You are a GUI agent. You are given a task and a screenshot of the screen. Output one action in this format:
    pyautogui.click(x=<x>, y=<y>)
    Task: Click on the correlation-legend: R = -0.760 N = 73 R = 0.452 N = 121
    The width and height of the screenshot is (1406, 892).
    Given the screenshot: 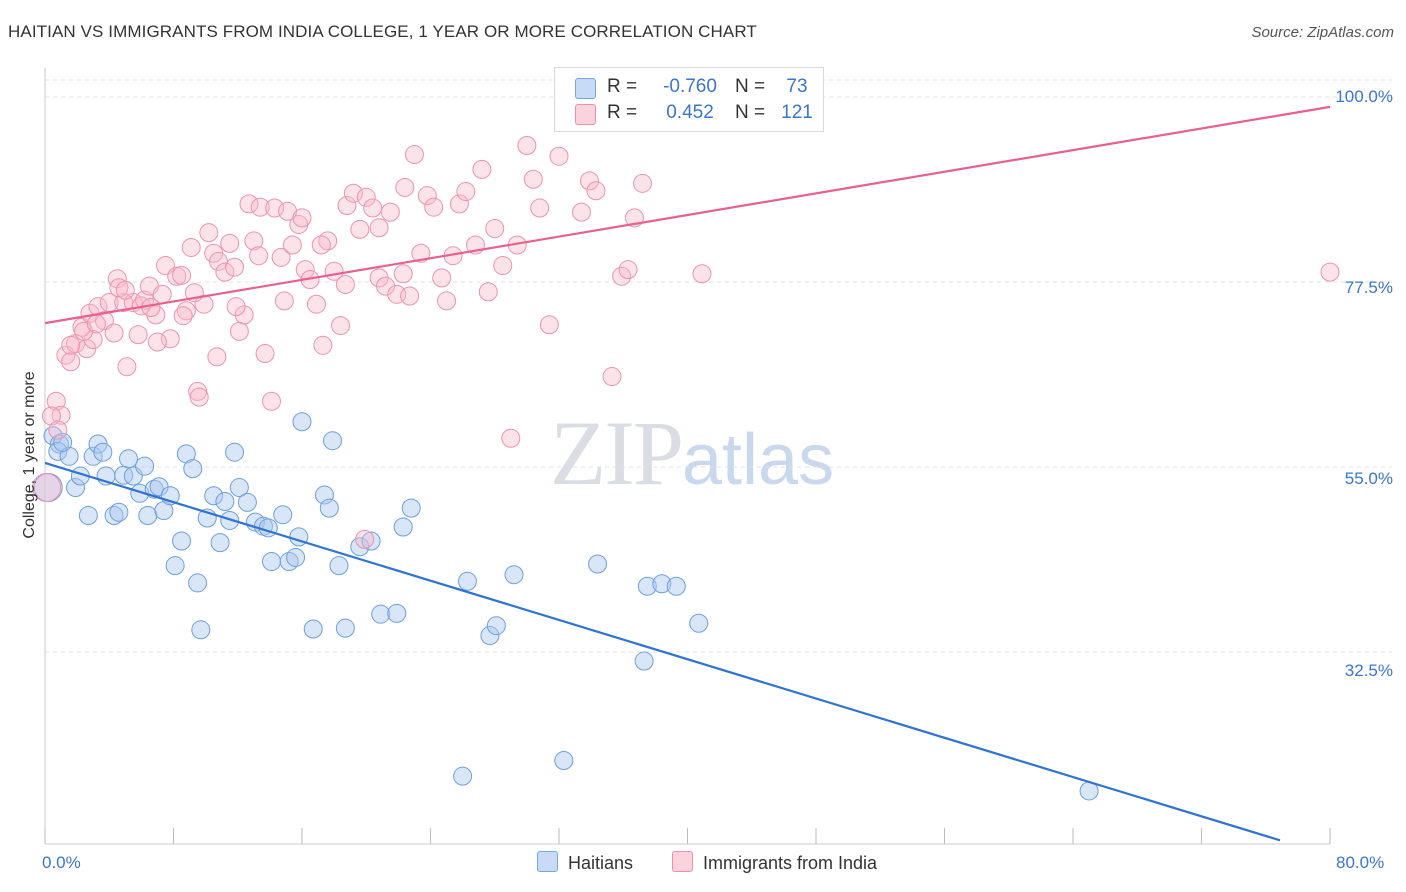 What is the action you would take?
    pyautogui.click(x=689, y=99)
    